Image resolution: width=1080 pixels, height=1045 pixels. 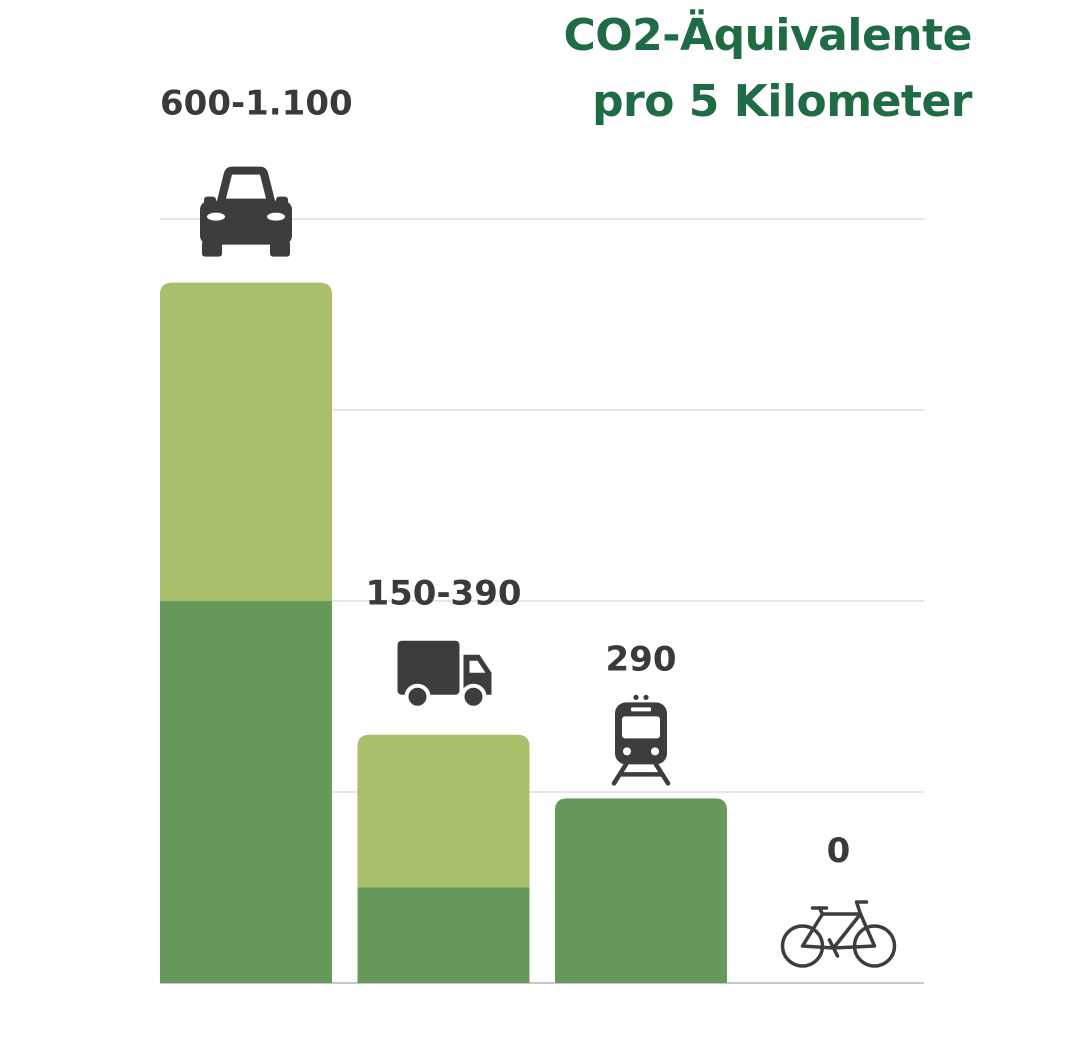 What do you see at coordinates (641, 659) in the screenshot?
I see `value-label-train: 290` at bounding box center [641, 659].